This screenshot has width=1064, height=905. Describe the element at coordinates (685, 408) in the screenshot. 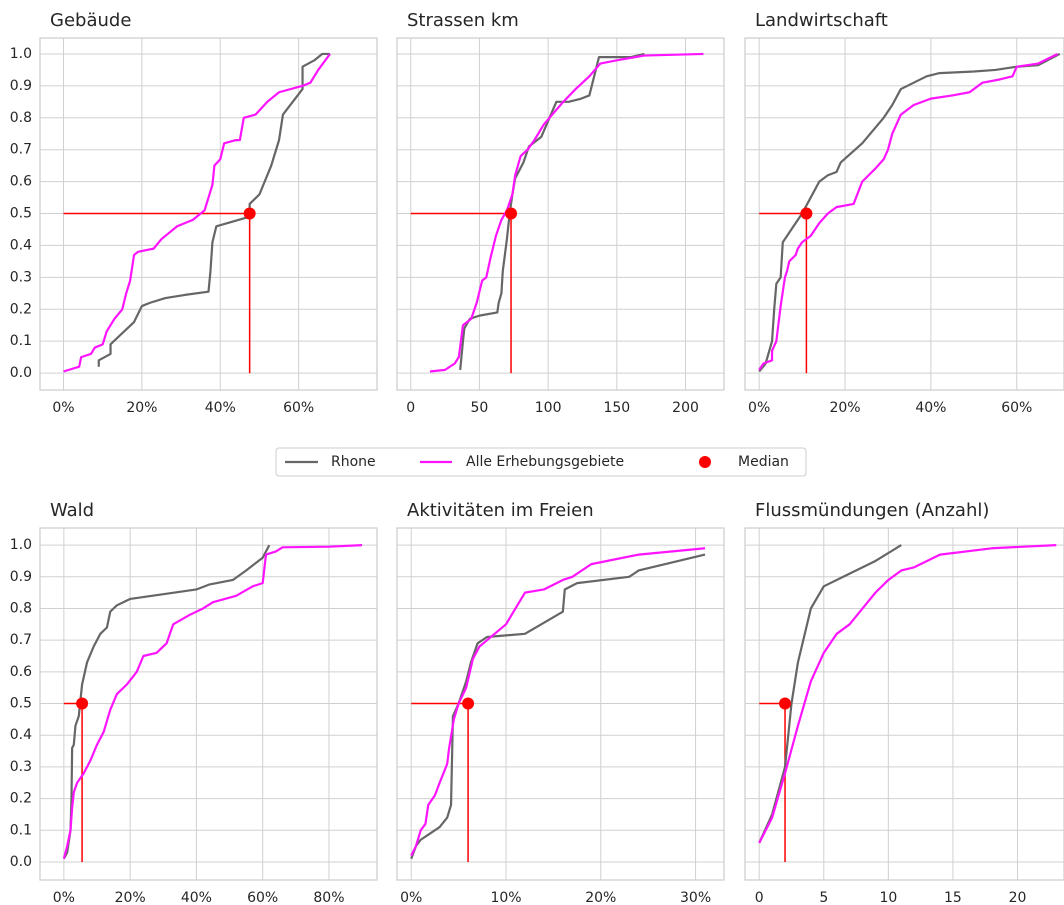

I see `x-tick-label: 200` at that location.